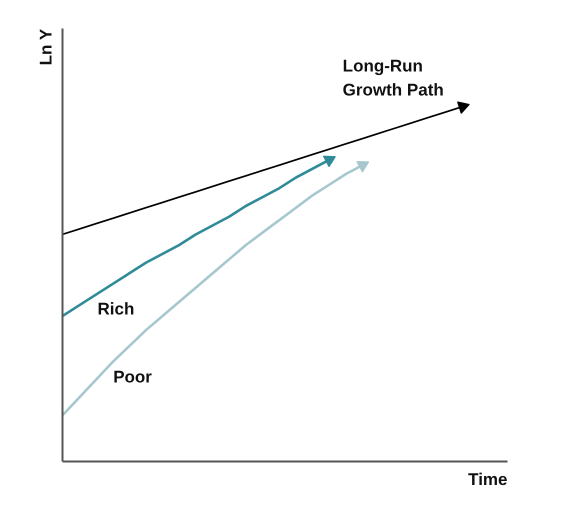 This screenshot has height=529, width=567. Describe the element at coordinates (132, 377) in the screenshot. I see `series-label: Poor` at that location.